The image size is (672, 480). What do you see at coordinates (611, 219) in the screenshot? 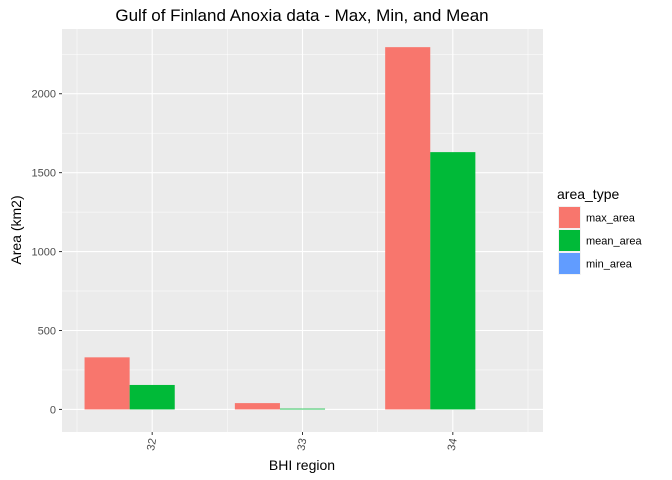
I see `legend-label-max_area: max_area` at bounding box center [611, 219].